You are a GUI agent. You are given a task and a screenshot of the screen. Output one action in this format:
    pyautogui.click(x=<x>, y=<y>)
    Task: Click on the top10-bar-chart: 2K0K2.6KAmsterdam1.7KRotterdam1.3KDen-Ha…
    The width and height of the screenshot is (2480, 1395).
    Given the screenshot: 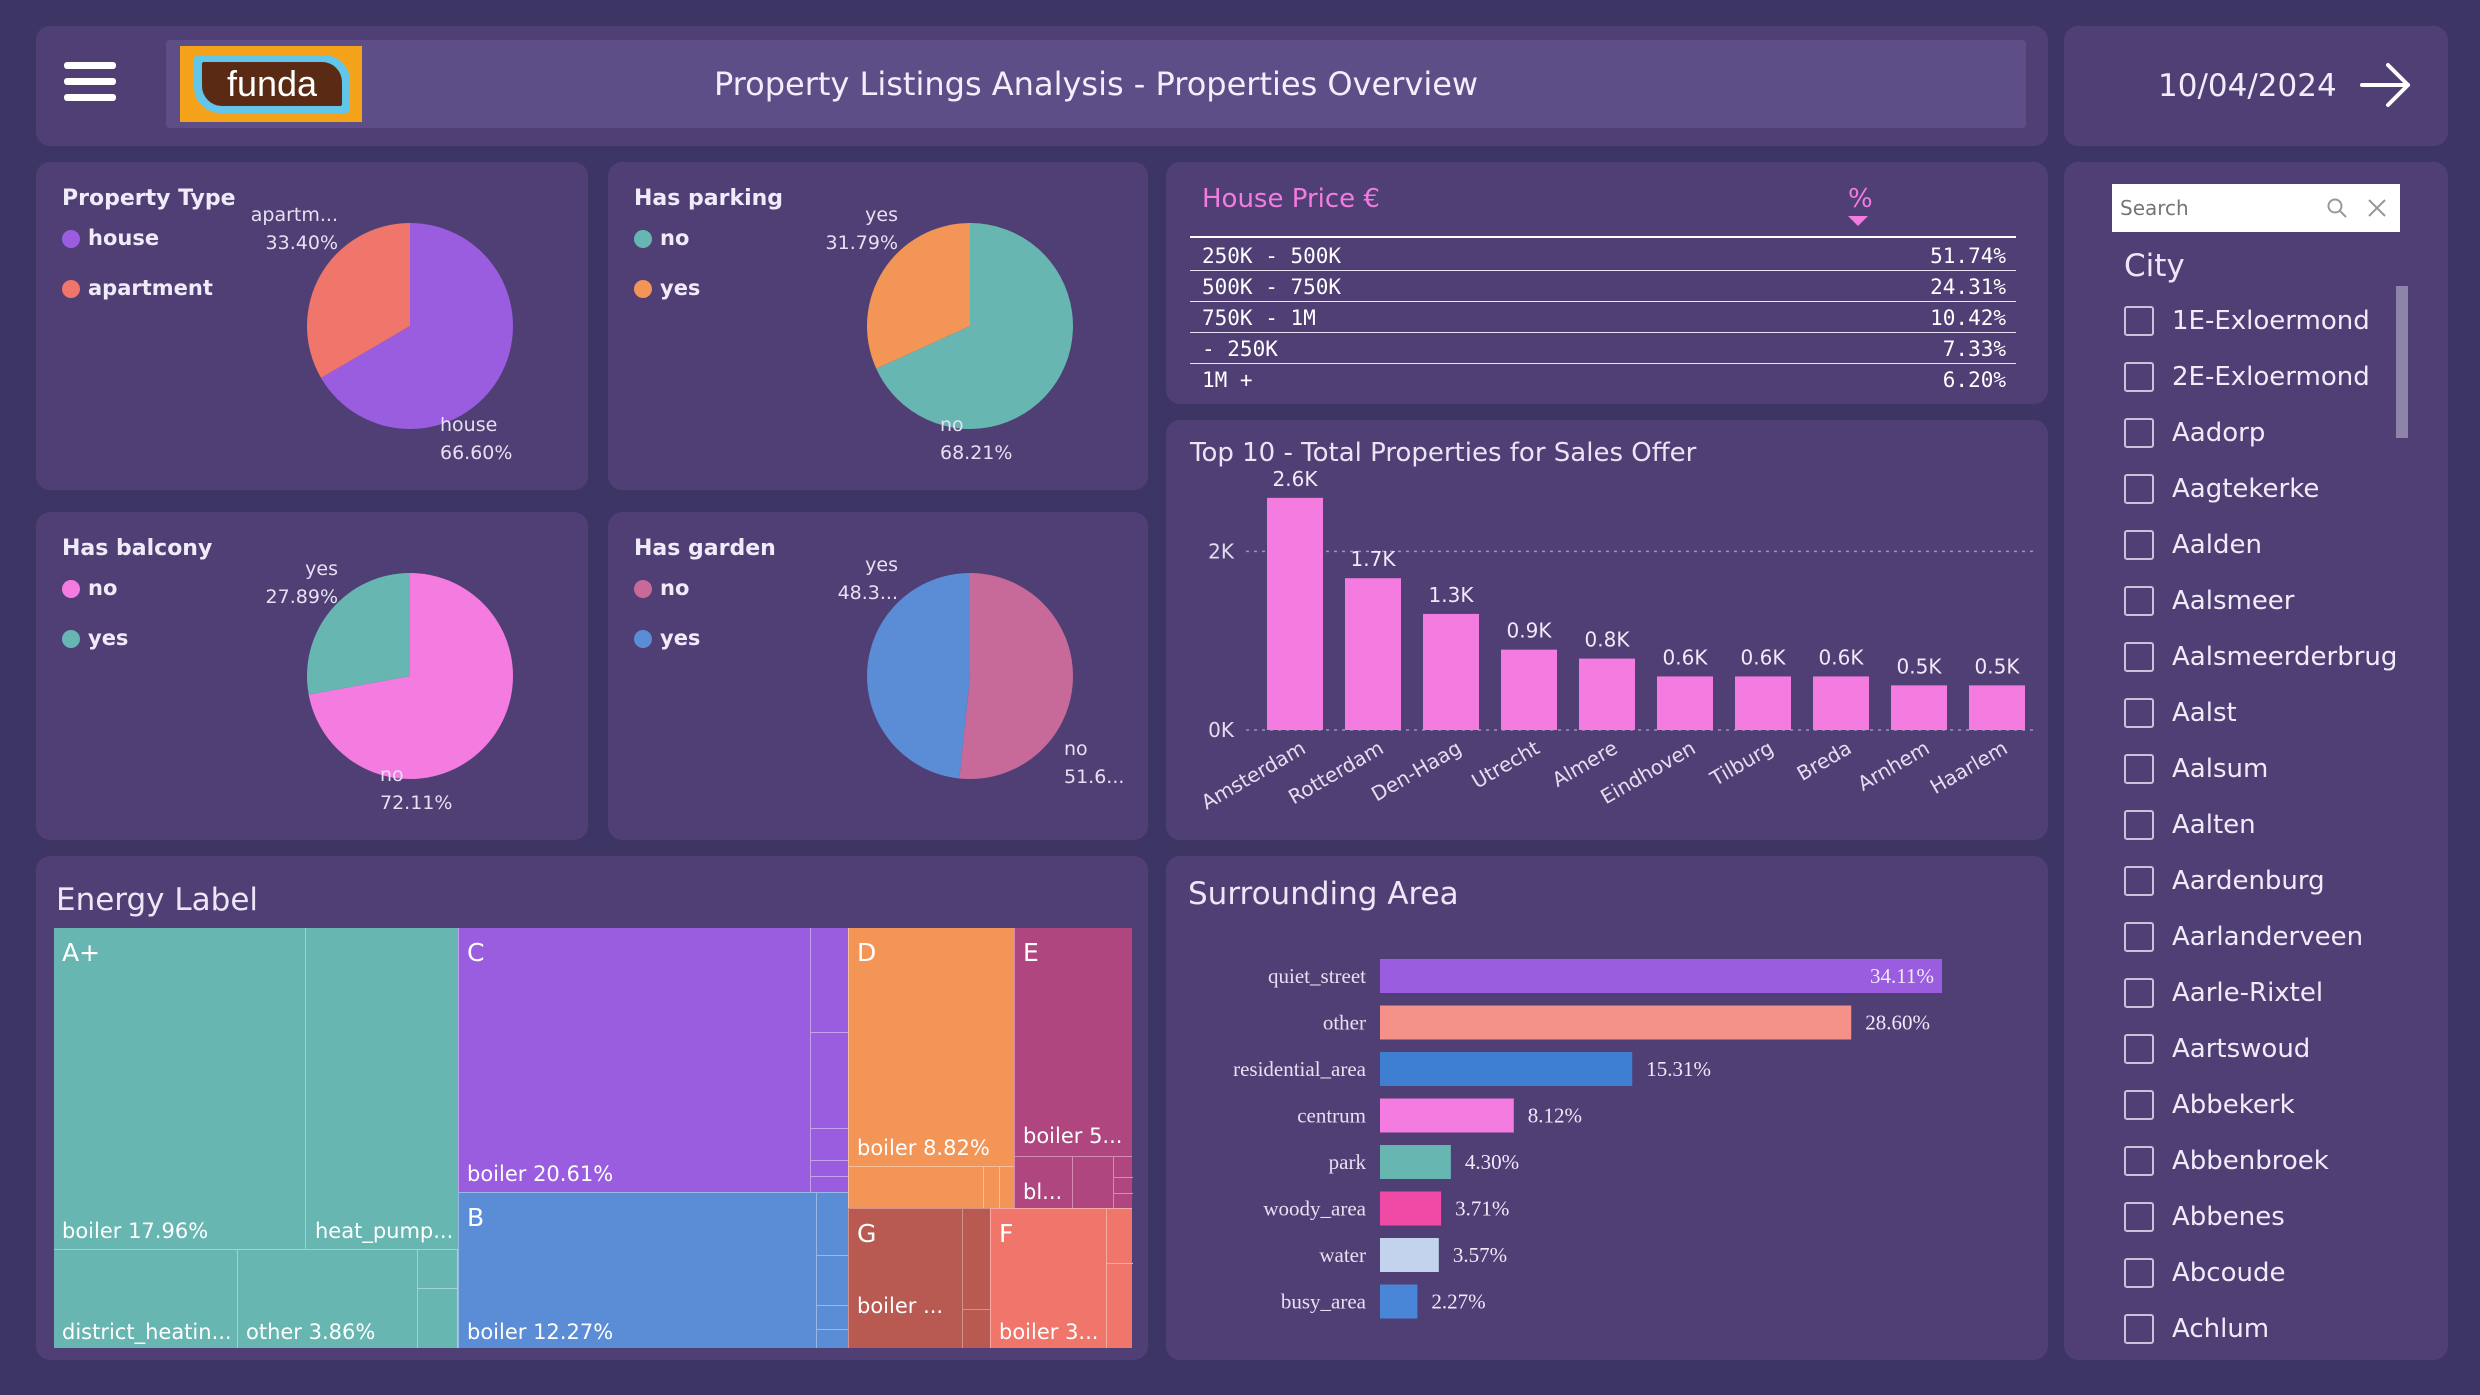 What is the action you would take?
    pyautogui.click(x=1616, y=640)
    